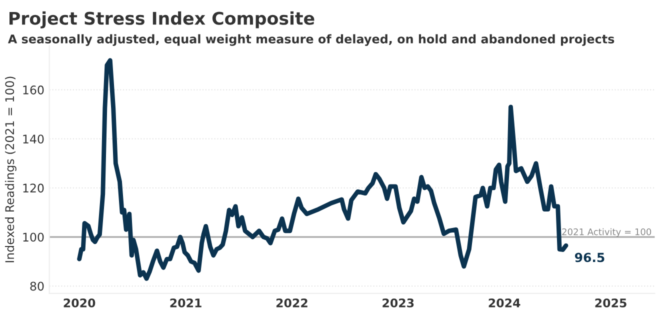 This screenshot has height=326, width=658. I want to click on y-tick-label: 140, so click(33, 139).